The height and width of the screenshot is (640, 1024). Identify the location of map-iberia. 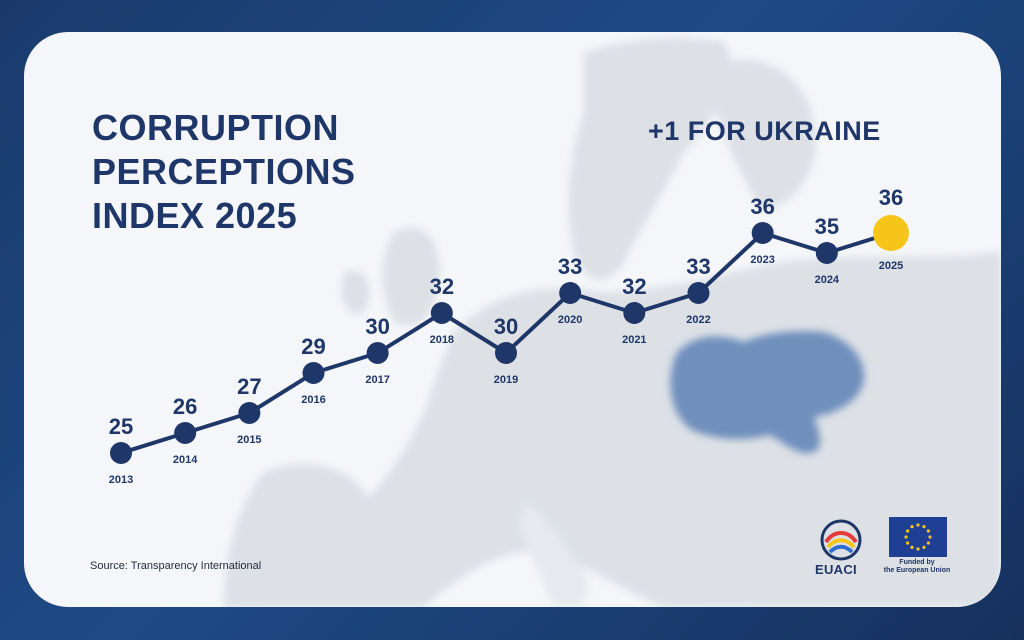
(299, 535).